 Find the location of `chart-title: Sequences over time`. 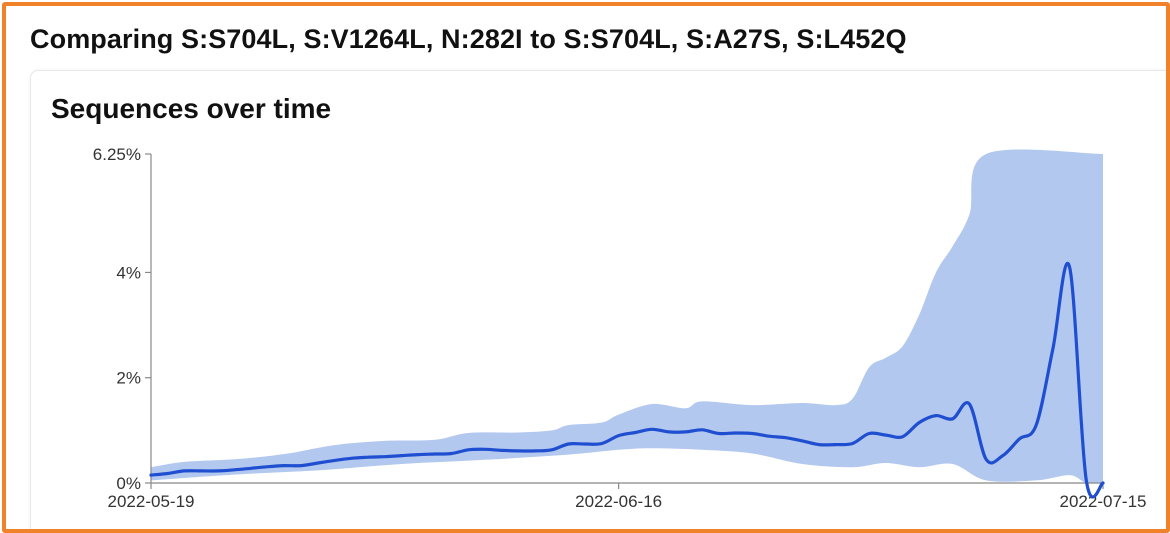

chart-title: Sequences over time is located at coordinates (191, 108).